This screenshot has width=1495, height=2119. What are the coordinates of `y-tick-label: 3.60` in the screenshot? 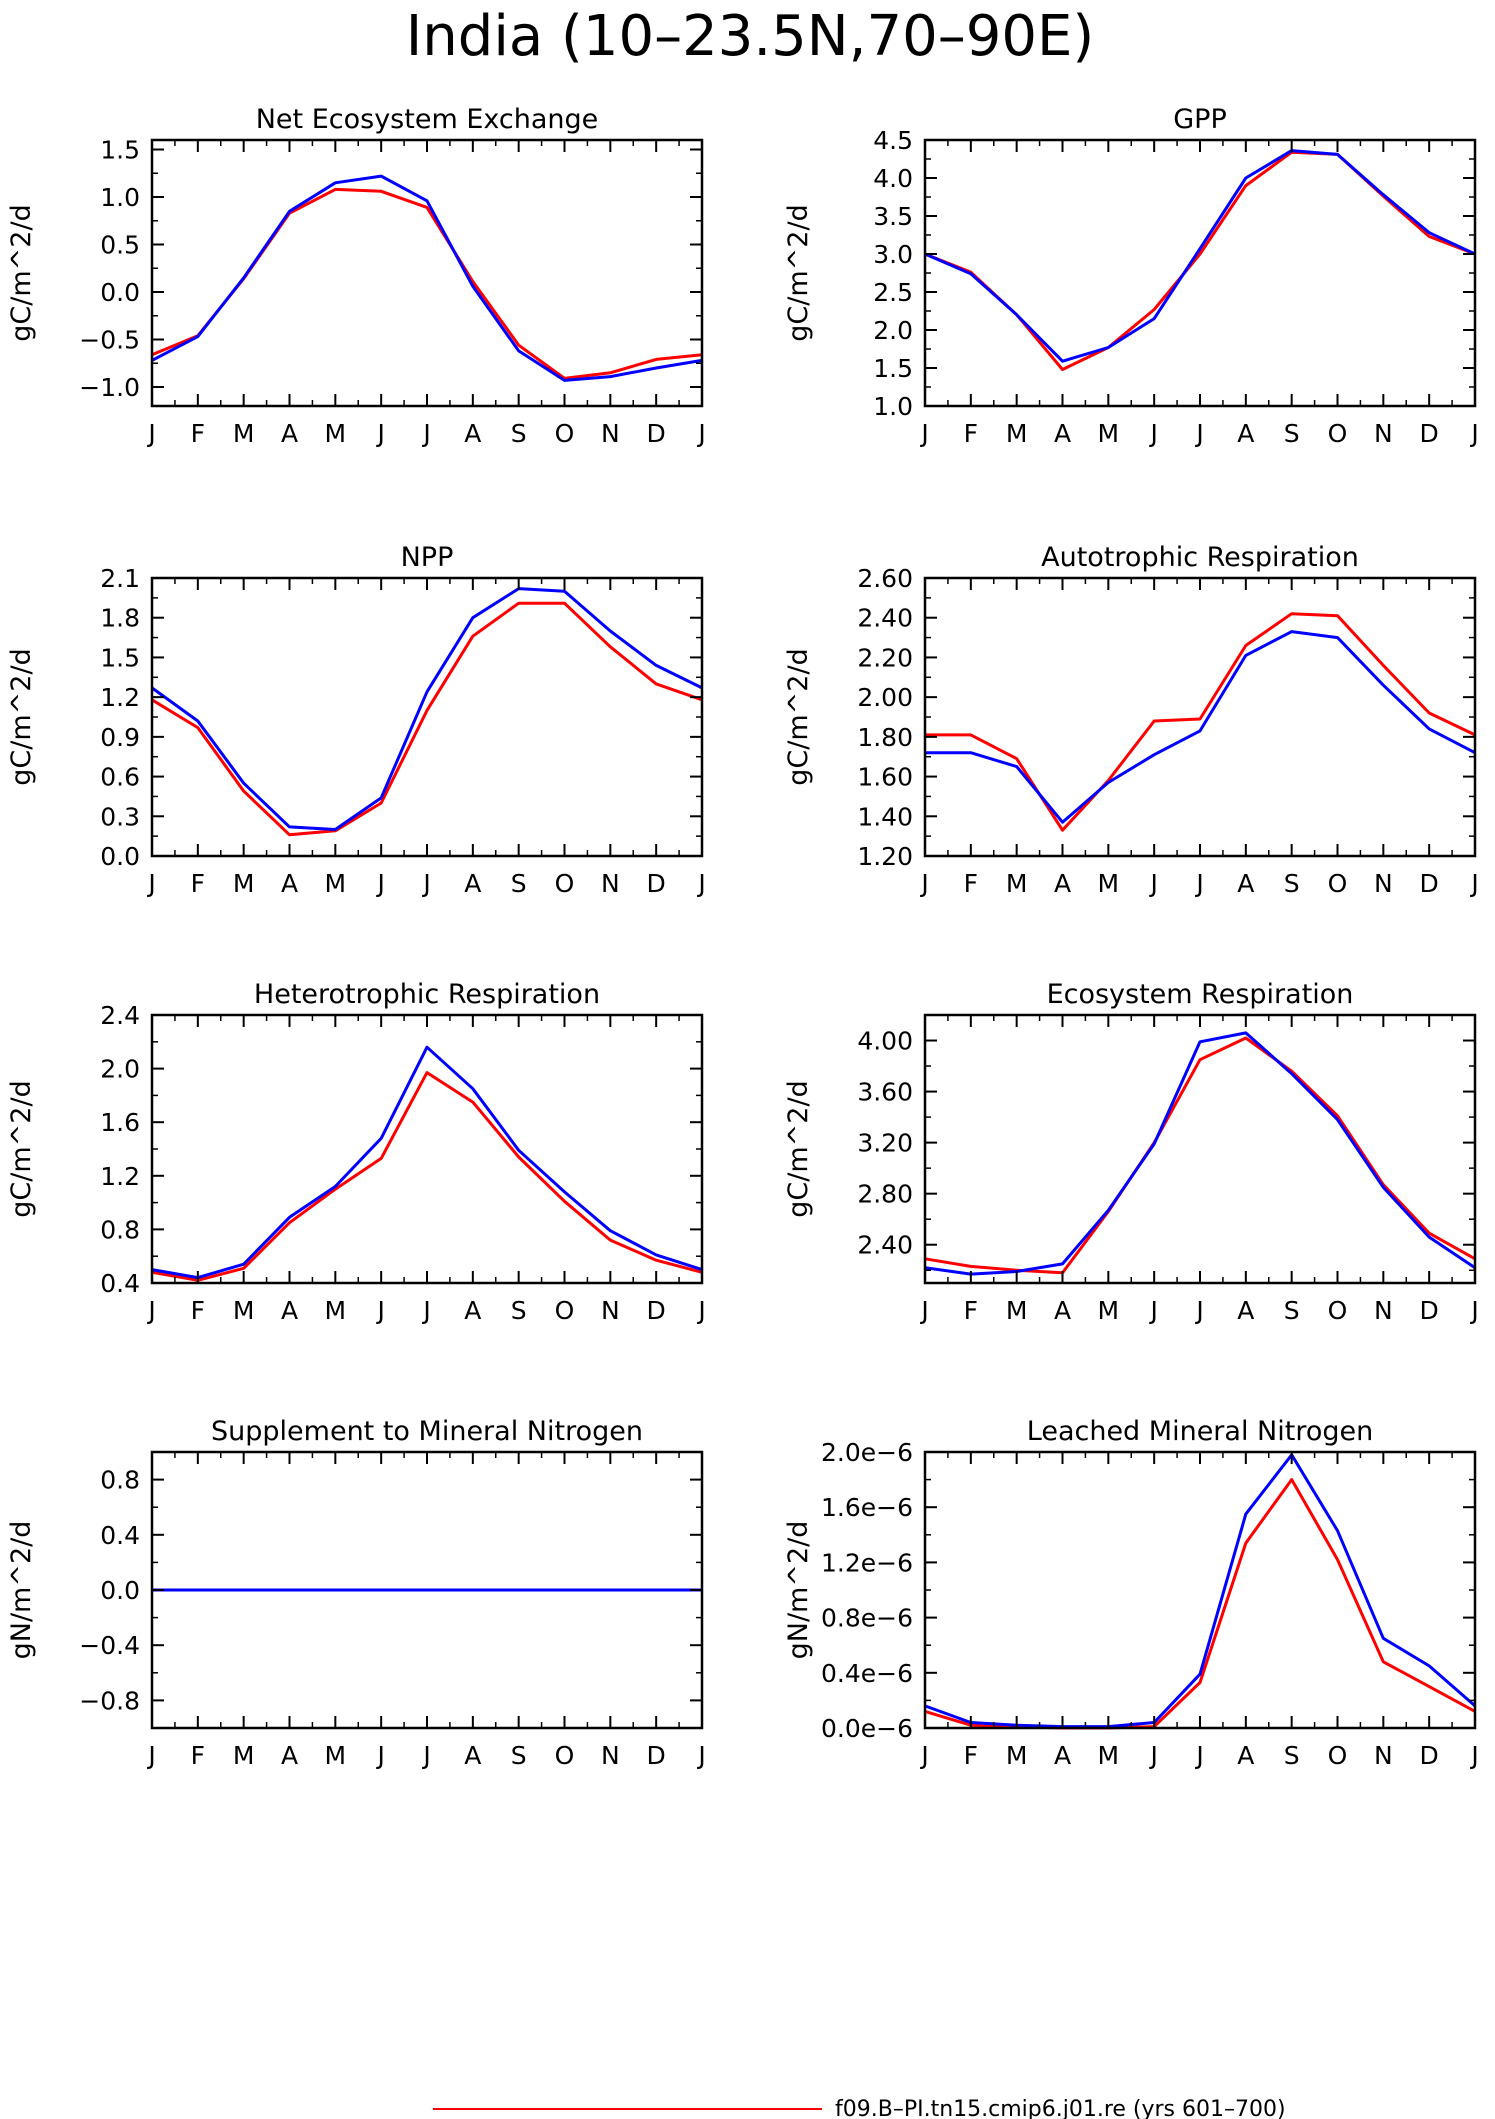 It's located at (885, 1092).